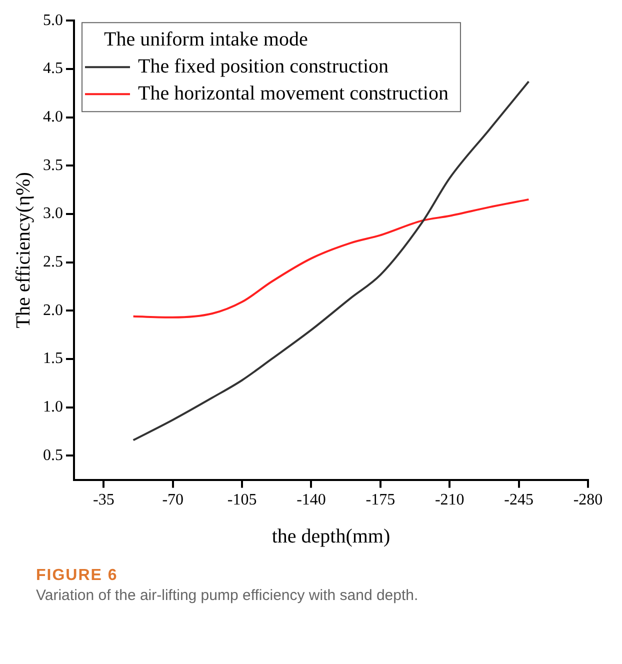  I want to click on legend-label: The fixed position construction, so click(263, 66).